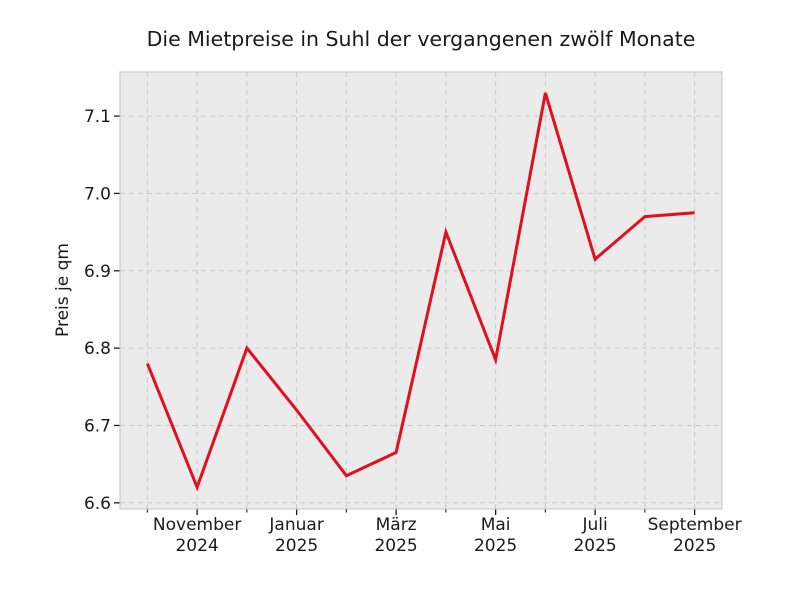  What do you see at coordinates (97, 349) in the screenshot?
I see `y-tick-label: 6.8` at bounding box center [97, 349].